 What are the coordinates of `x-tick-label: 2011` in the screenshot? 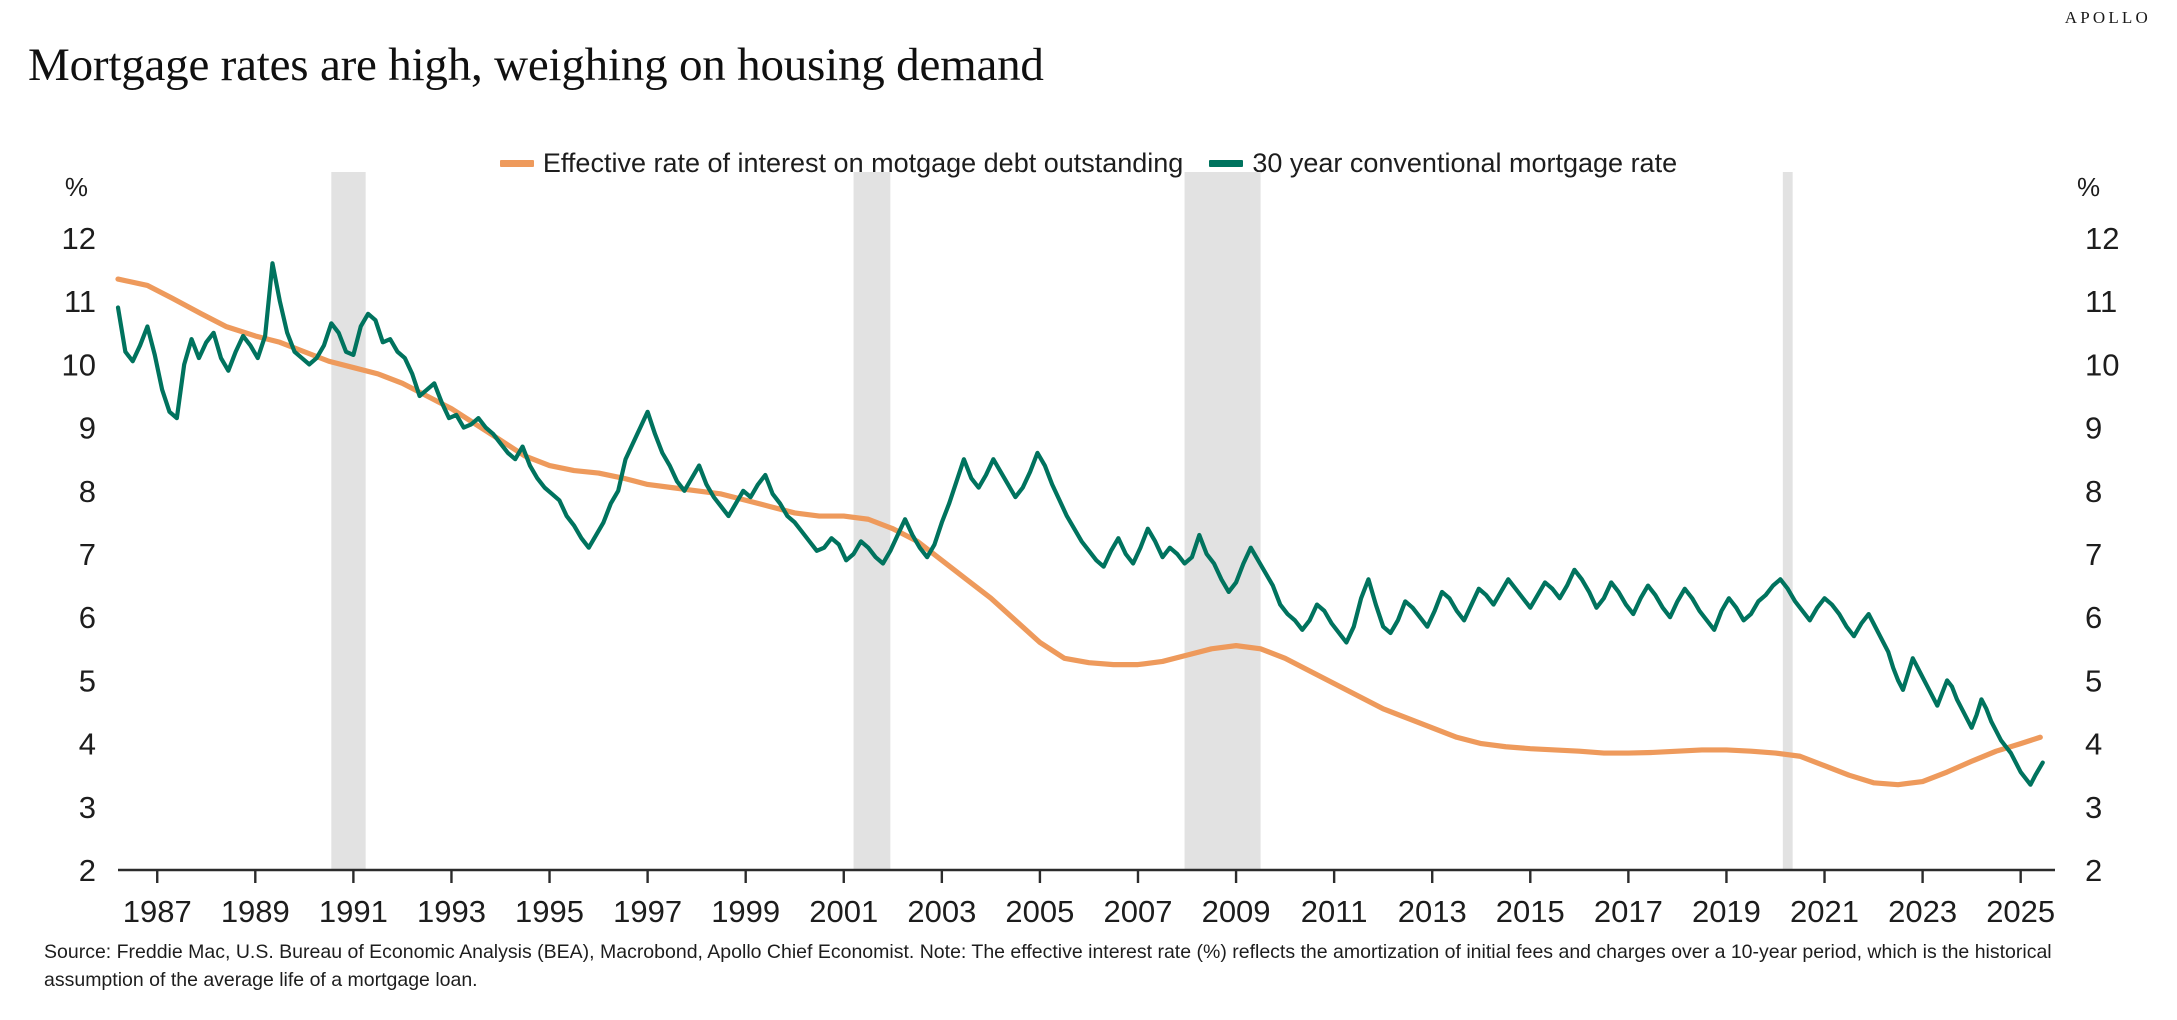 It's located at (1334, 911).